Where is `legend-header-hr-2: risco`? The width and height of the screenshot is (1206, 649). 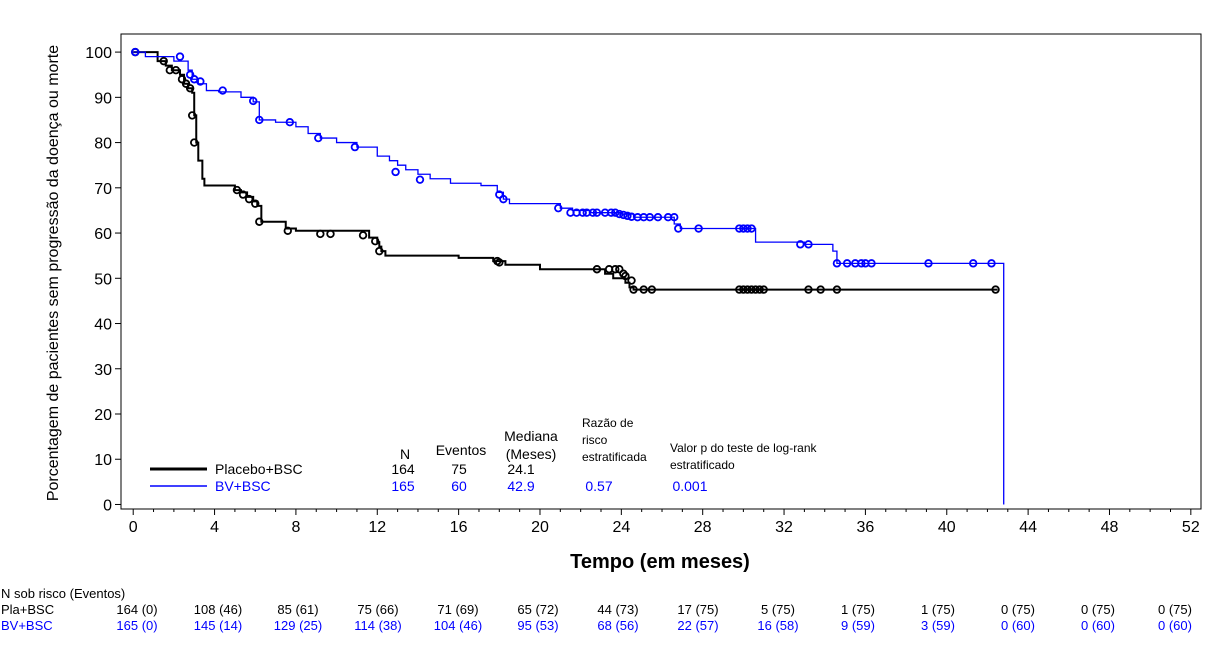
legend-header-hr-2: risco is located at coordinates (595, 440).